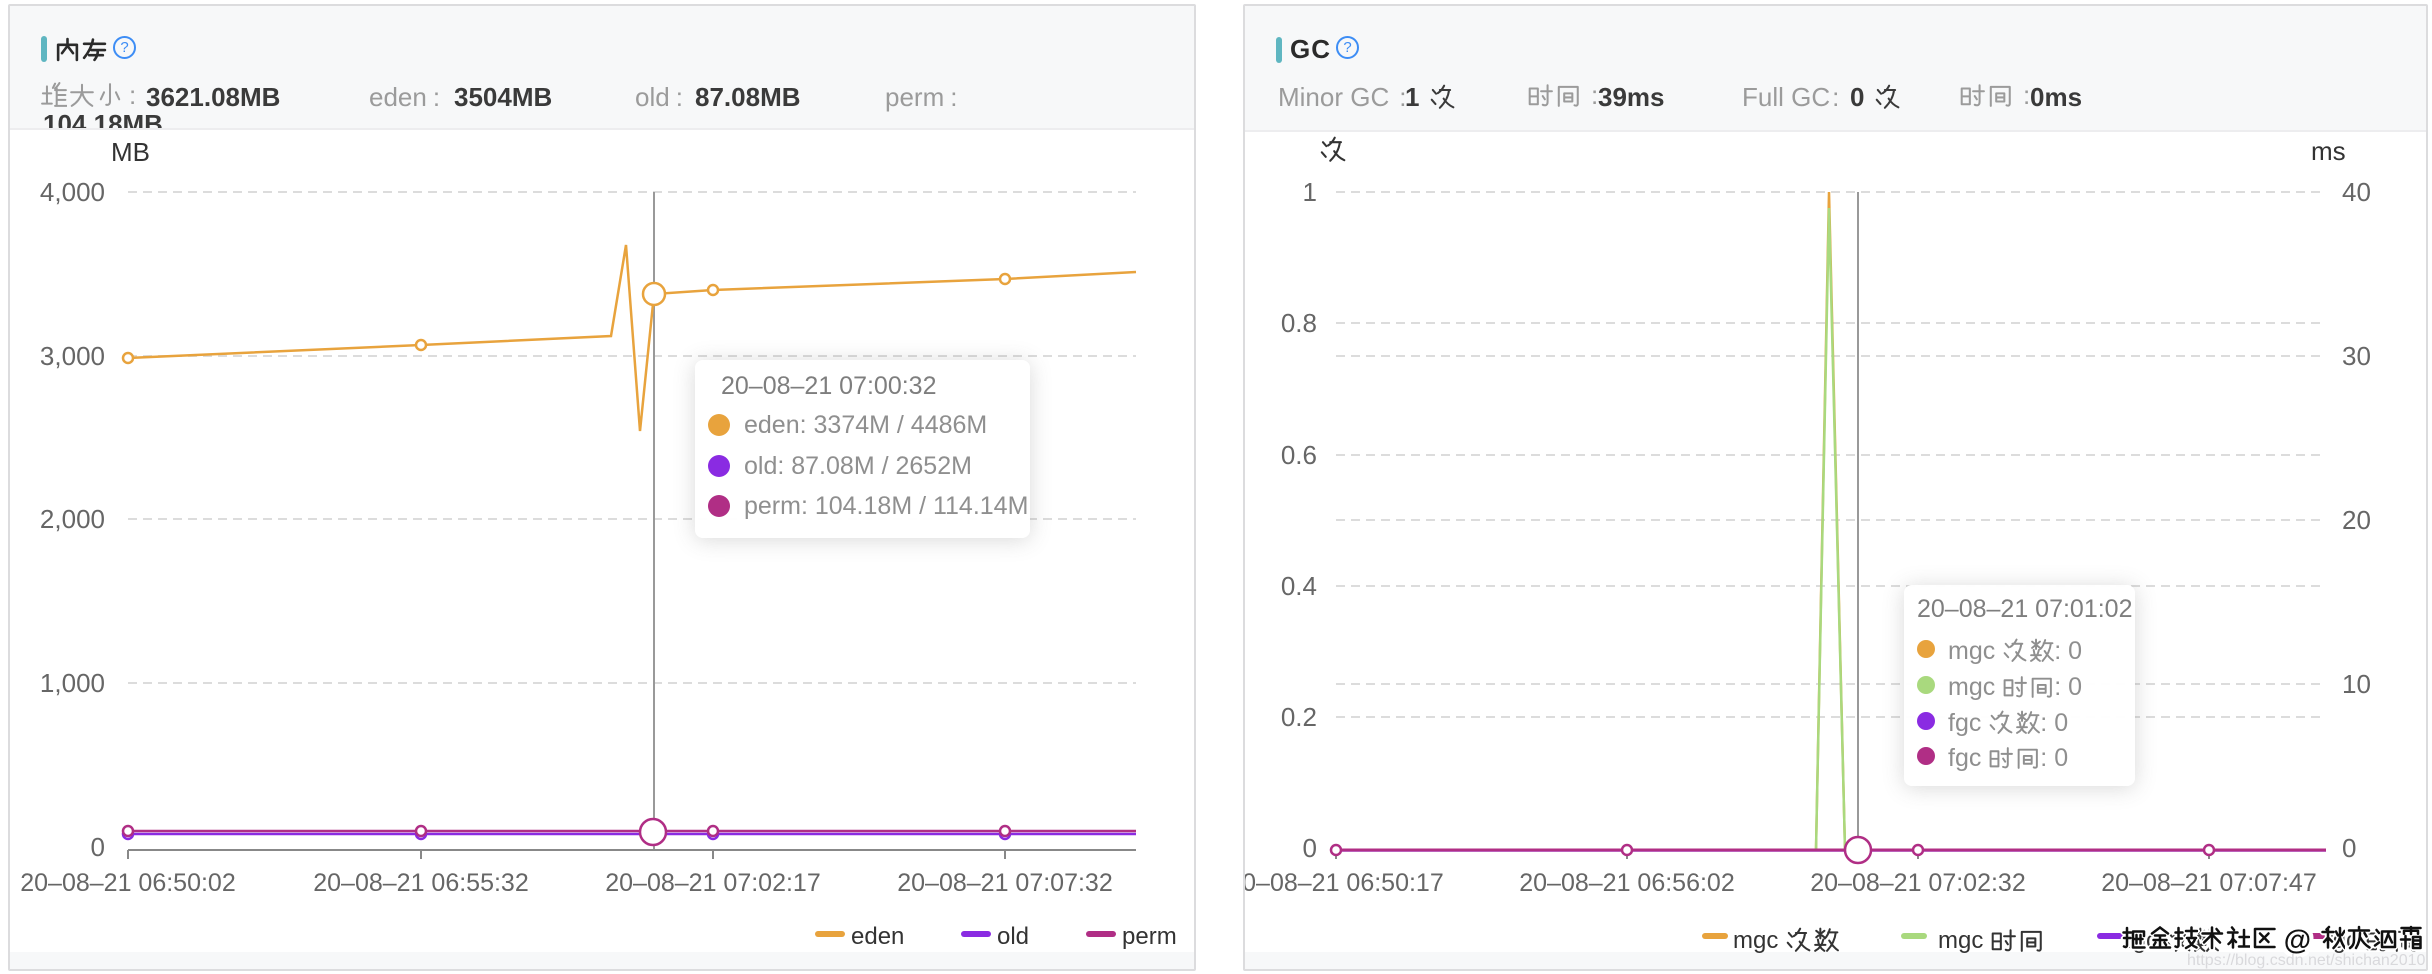 This screenshot has width=2432, height=974. What do you see at coordinates (2209, 883) in the screenshot?
I see `svg-text: 20–08–21 07:07:47` at bounding box center [2209, 883].